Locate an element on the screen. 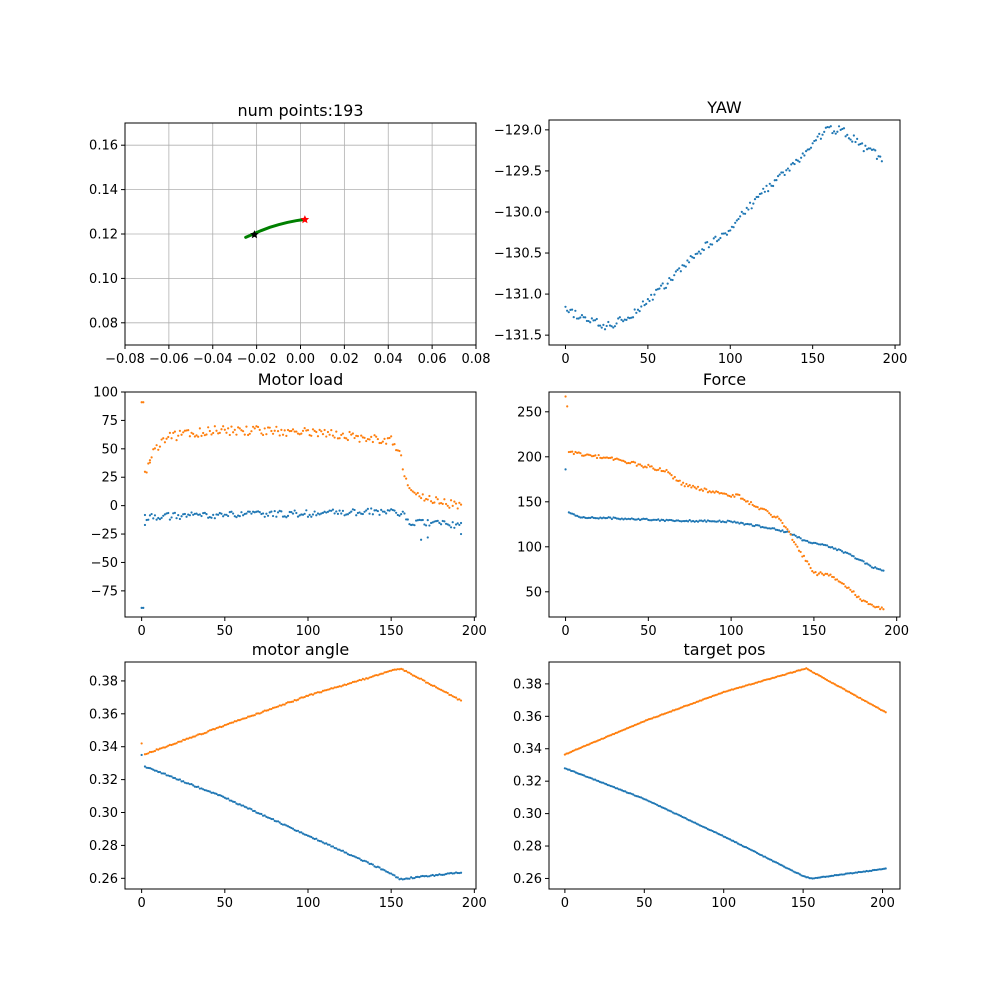 The image size is (1000, 1000). yaw-frame is located at coordinates (724, 232).